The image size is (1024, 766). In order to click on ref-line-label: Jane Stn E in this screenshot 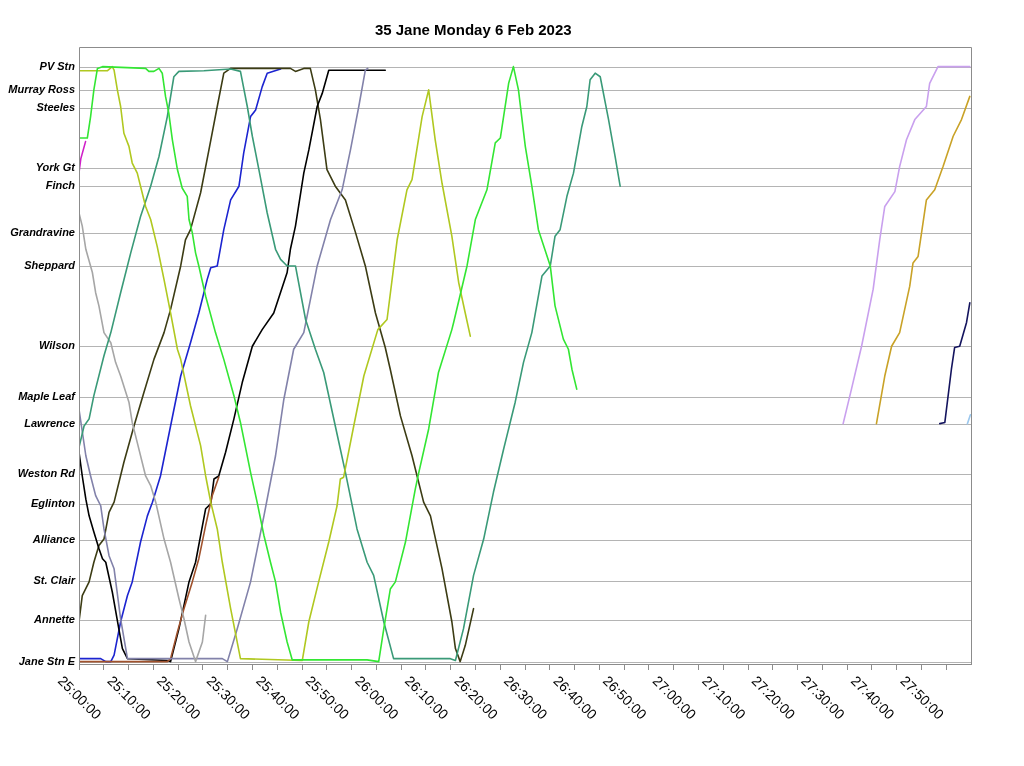, I will do `click(47, 660)`.